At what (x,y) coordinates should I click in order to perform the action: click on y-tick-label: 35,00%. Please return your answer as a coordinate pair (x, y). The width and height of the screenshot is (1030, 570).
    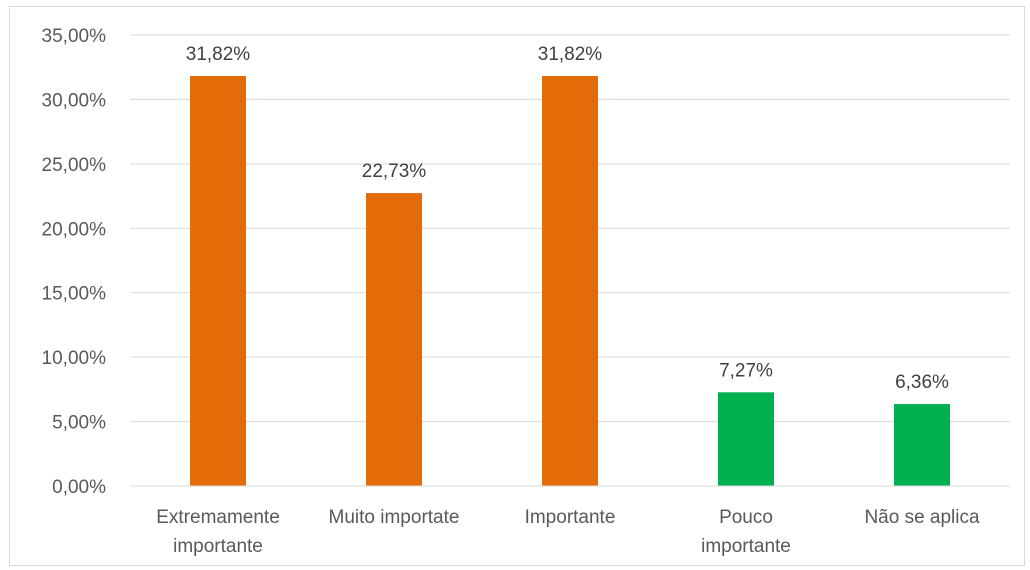
    Looking at the image, I should click on (74, 36).